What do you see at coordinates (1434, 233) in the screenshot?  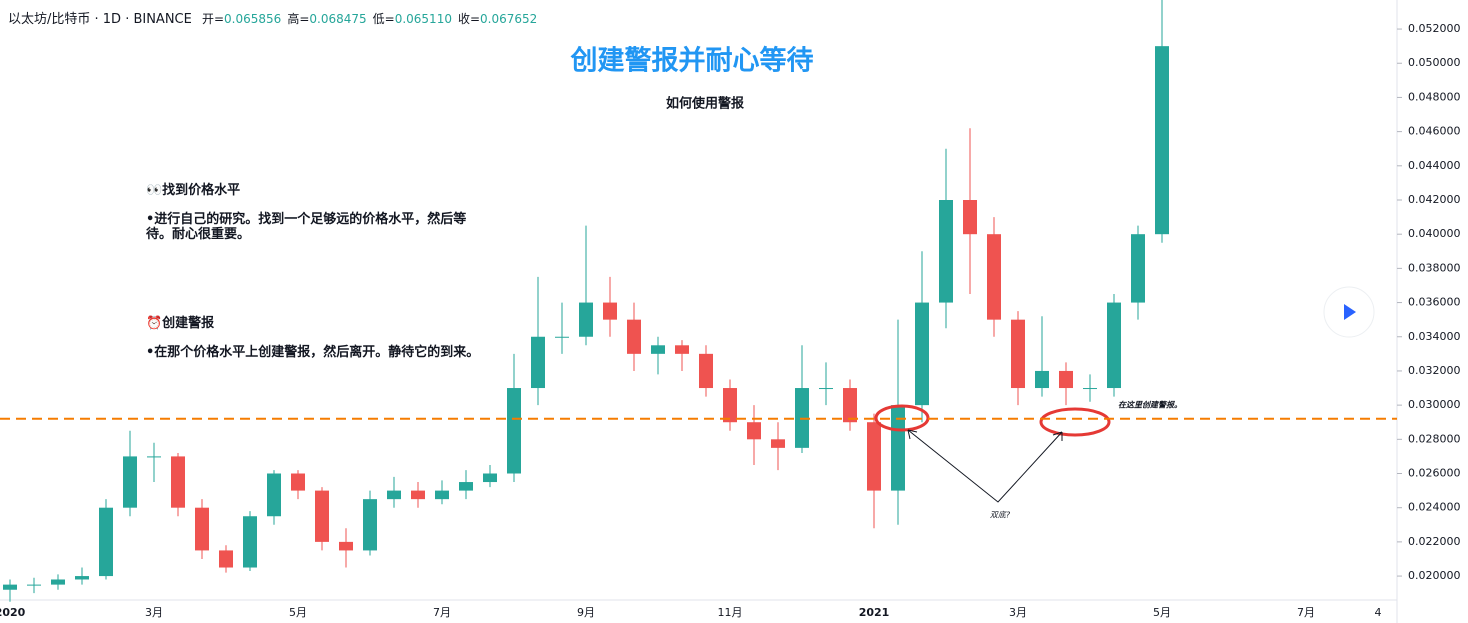 I see `y-tick-label: 0.040000` at bounding box center [1434, 233].